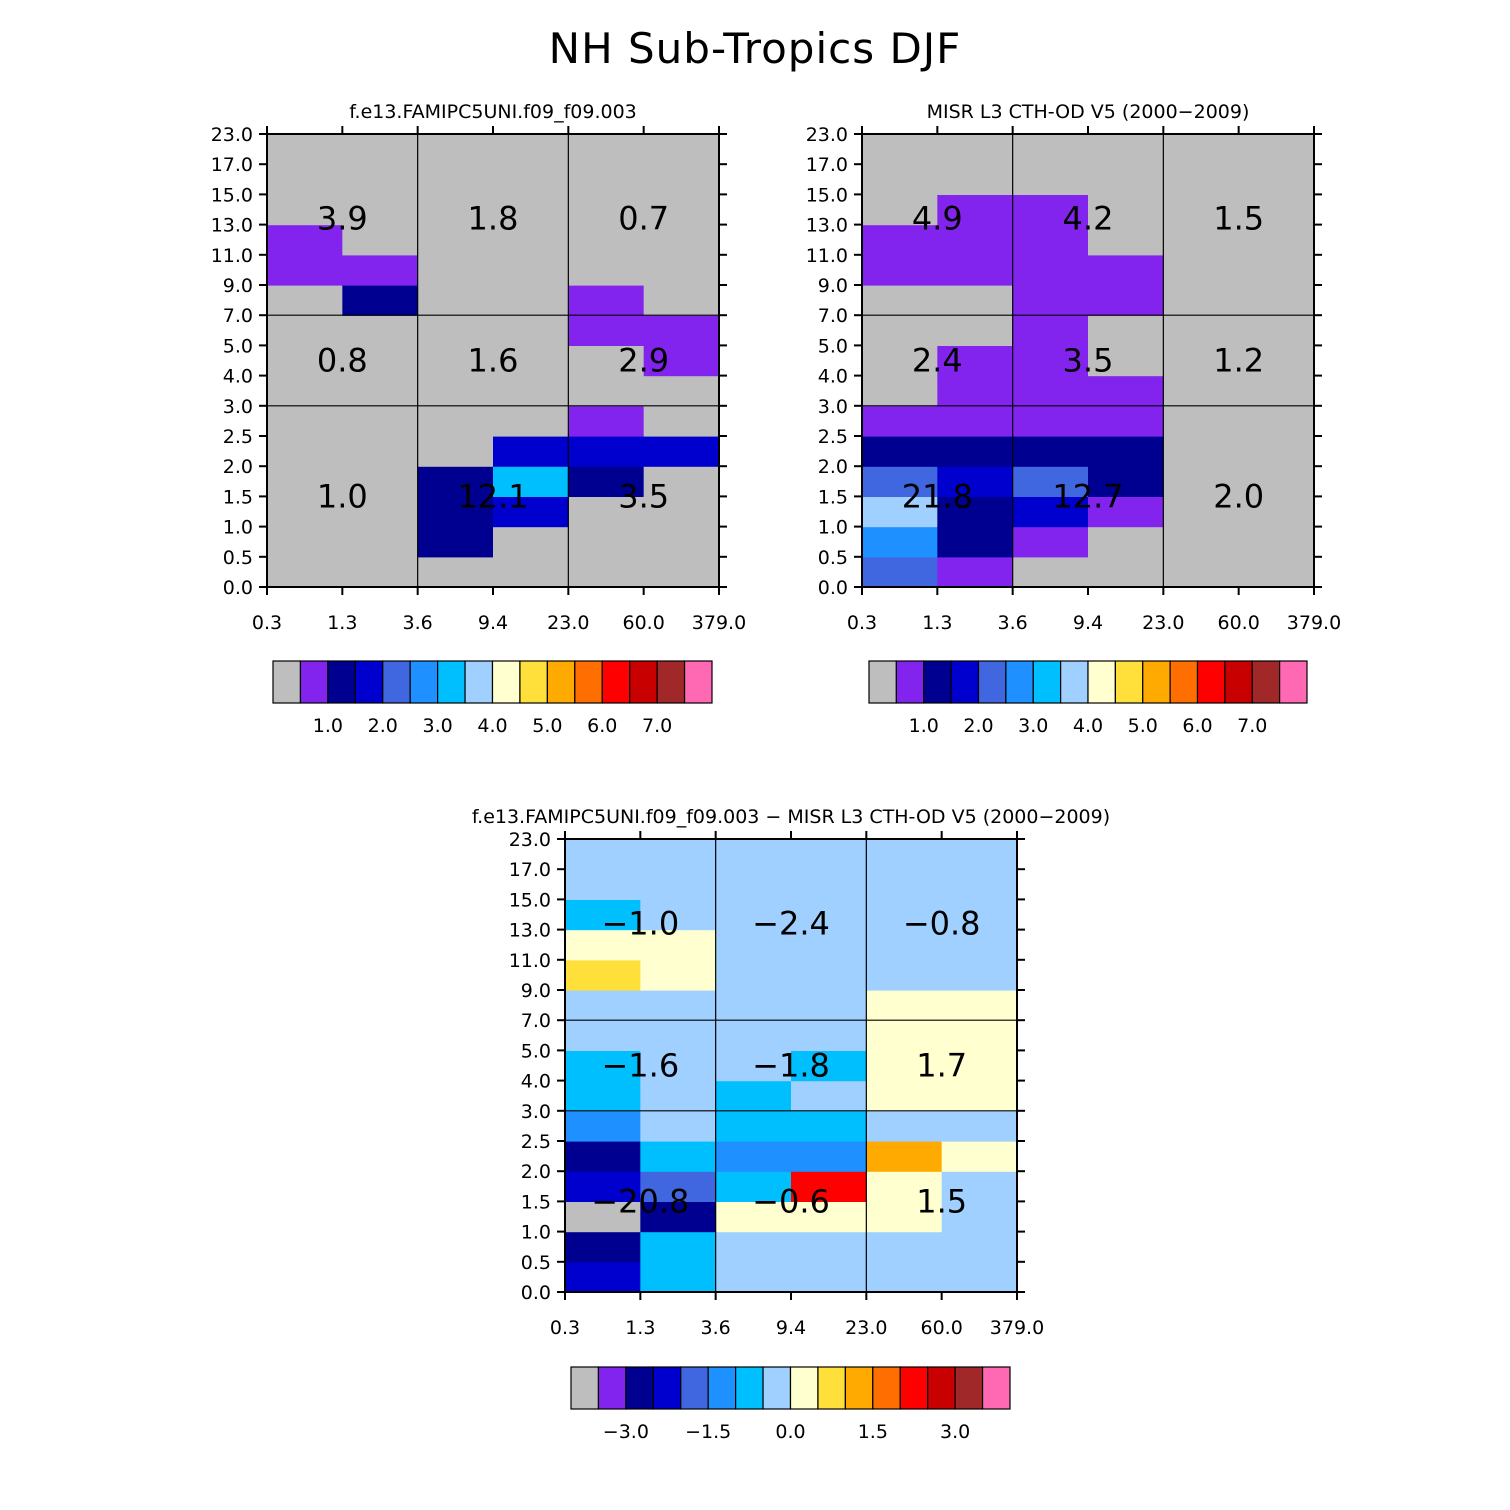 The width and height of the screenshot is (1510, 1510). What do you see at coordinates (536, 991) in the screenshot?
I see `y-tick-label: 9.0` at bounding box center [536, 991].